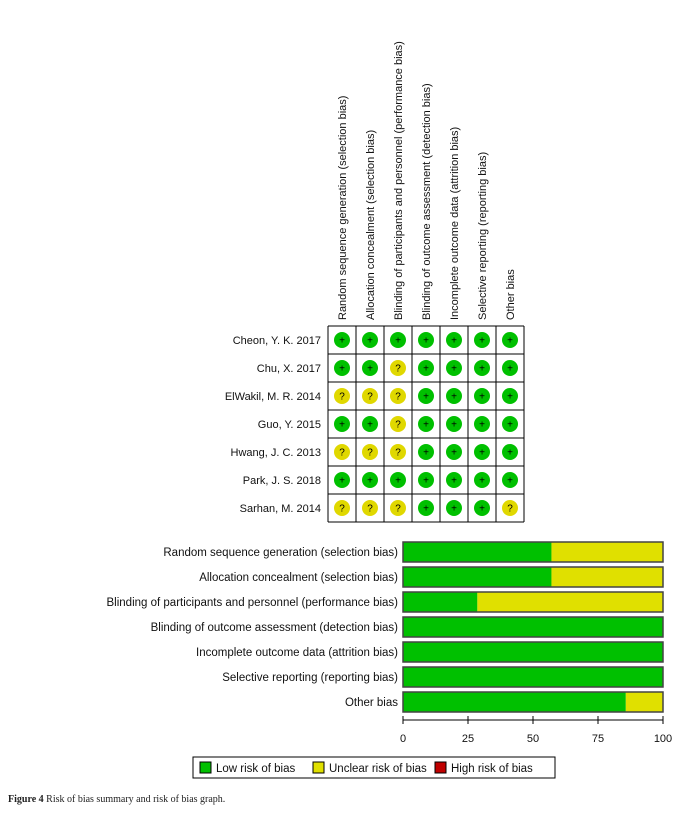 The width and height of the screenshot is (688, 816). What do you see at coordinates (289, 369) in the screenshot?
I see `study-label: Chu, X. 2017` at bounding box center [289, 369].